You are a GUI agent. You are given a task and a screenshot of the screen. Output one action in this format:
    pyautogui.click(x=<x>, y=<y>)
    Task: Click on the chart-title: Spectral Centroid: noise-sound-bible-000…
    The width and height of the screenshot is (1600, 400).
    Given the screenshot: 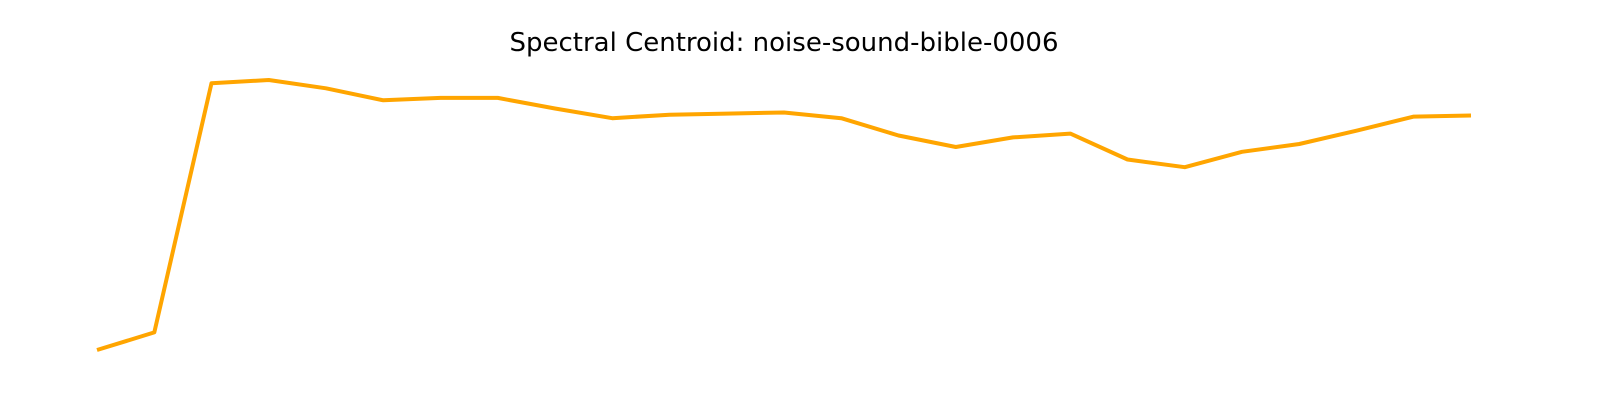 What is the action you would take?
    pyautogui.click(x=783, y=43)
    